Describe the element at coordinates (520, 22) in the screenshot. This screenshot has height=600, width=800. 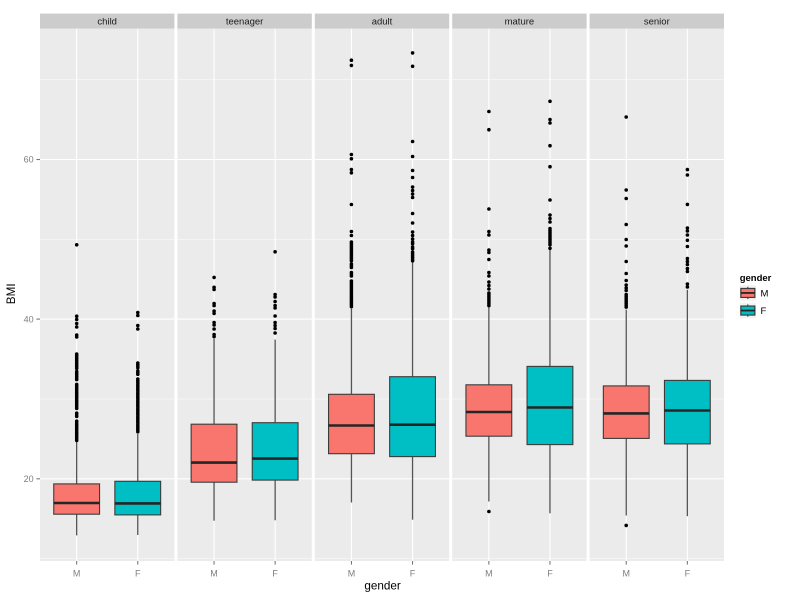
I see `svg-text: mature` at that location.